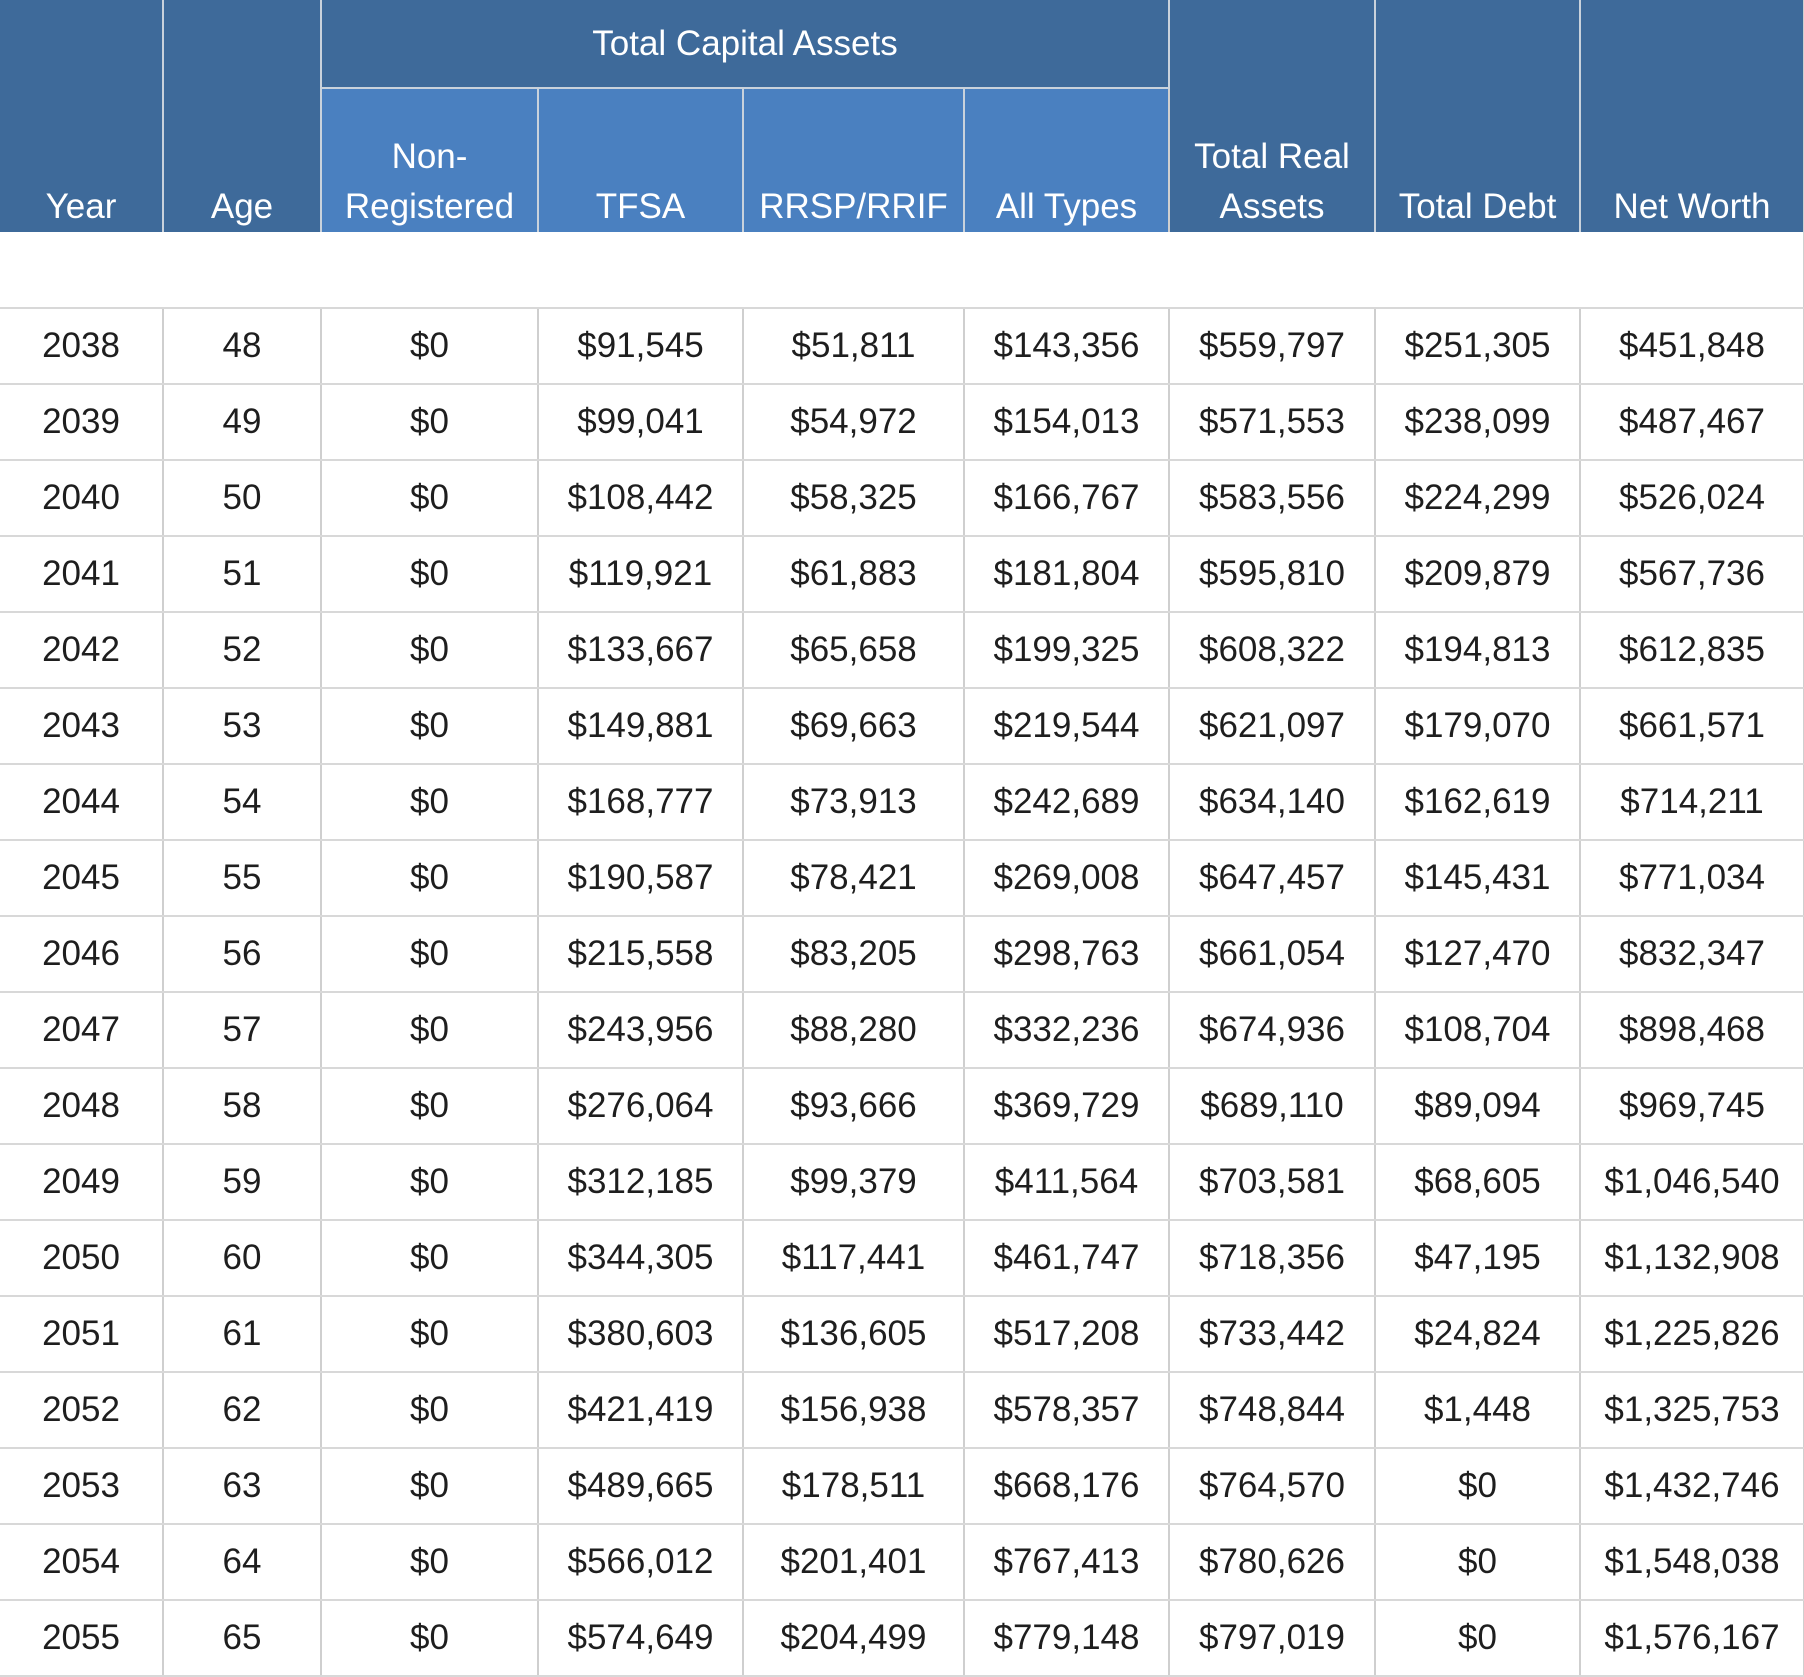  I want to click on cell-tfsa: $108,442, so click(641, 498).